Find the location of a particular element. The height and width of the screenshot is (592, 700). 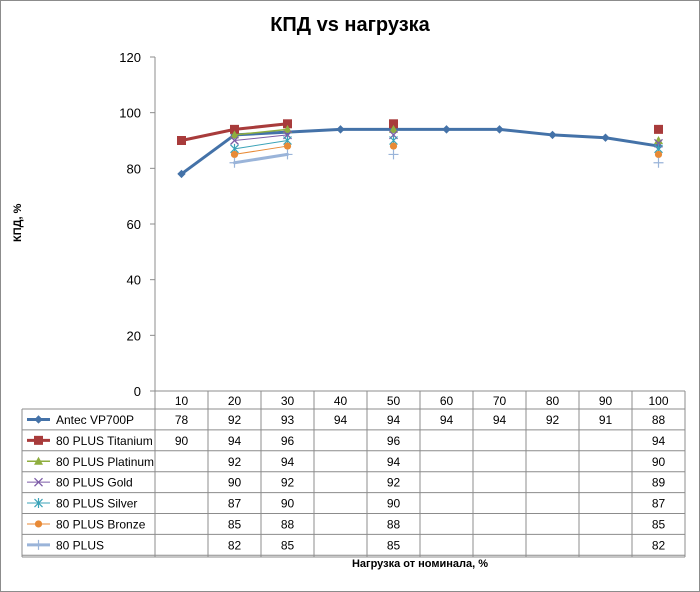

table-value: 91 is located at coordinates (606, 420).